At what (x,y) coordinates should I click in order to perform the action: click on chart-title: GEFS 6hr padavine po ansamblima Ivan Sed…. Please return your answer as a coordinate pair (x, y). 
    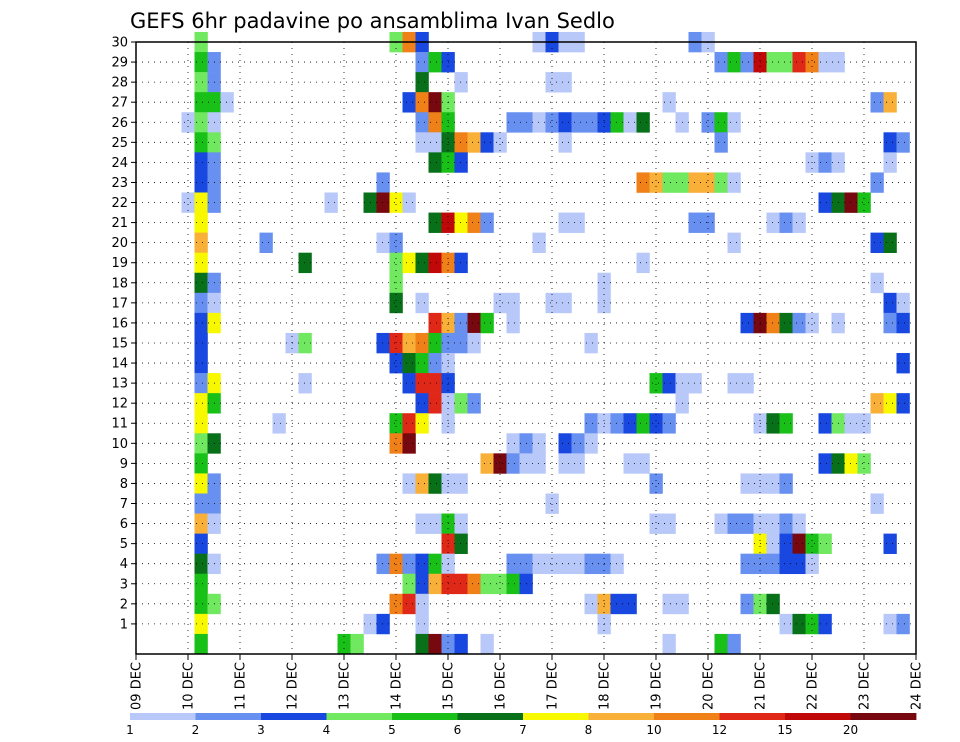
    Looking at the image, I should click on (372, 21).